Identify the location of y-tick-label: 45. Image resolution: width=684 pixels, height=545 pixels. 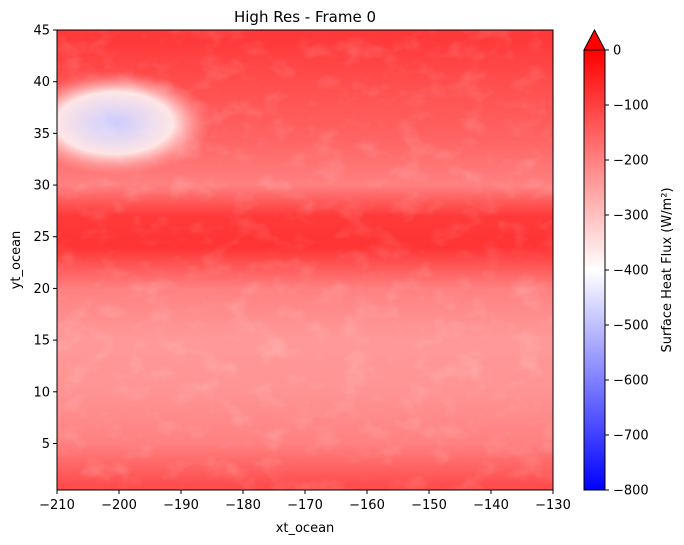
(41, 31).